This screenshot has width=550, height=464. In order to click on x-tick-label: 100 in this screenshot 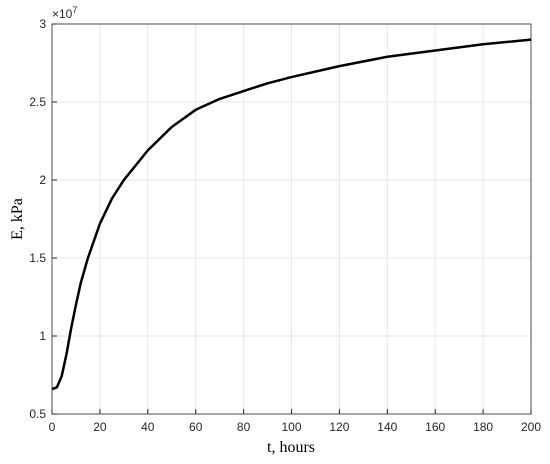, I will do `click(291, 427)`.